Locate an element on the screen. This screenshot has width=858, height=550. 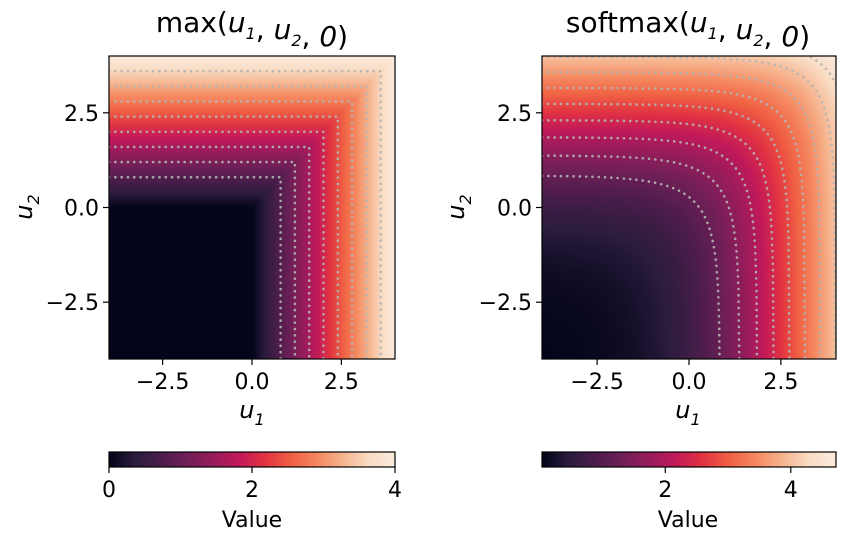
colorbar-tick-label: 0 is located at coordinates (109, 490).